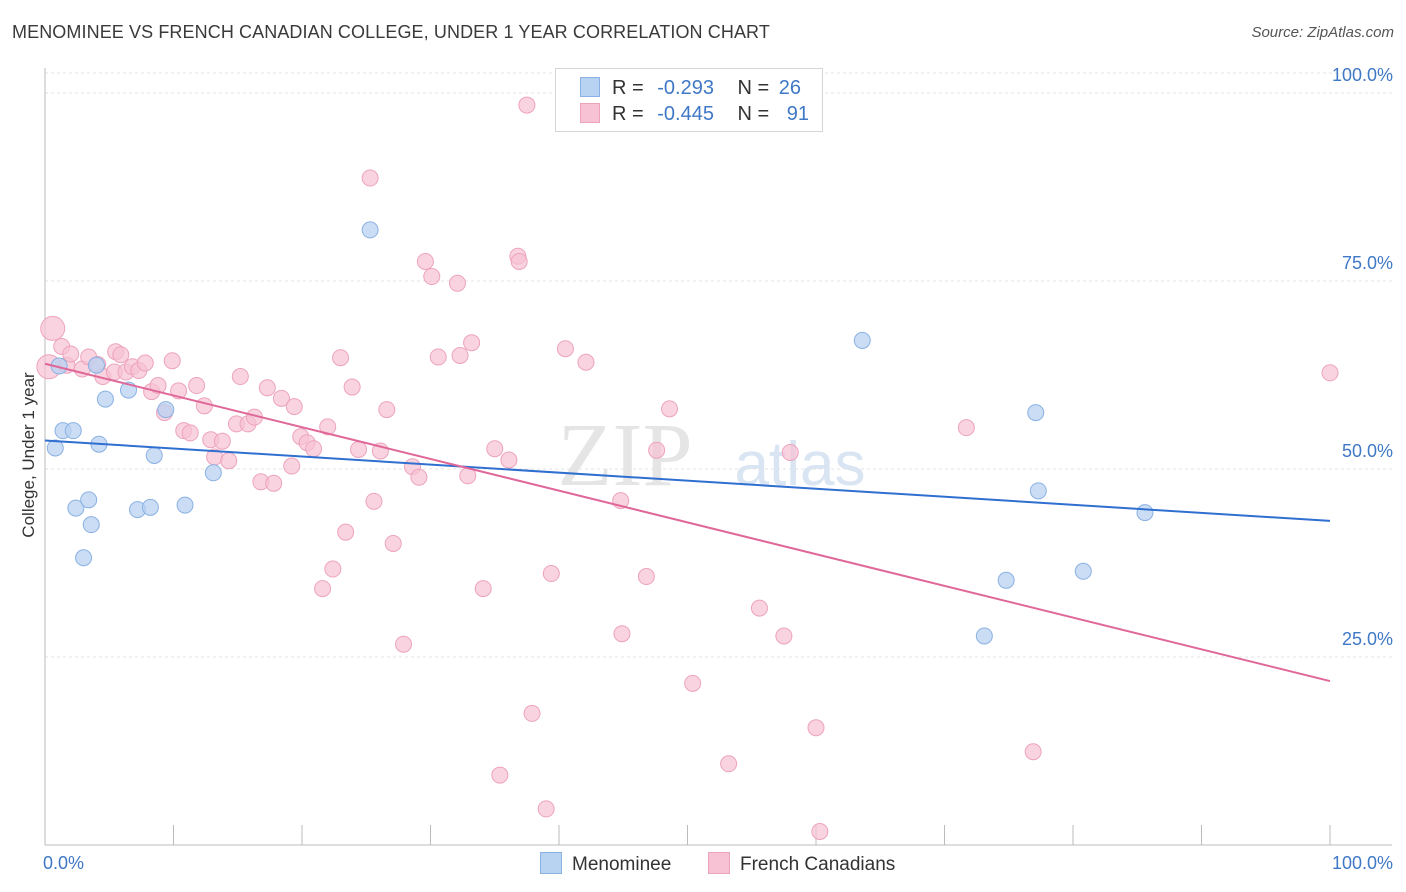 This screenshot has height=892, width=1406. What do you see at coordinates (1362, 75) in the screenshot?
I see `y-tick-label: 100.0%` at bounding box center [1362, 75].